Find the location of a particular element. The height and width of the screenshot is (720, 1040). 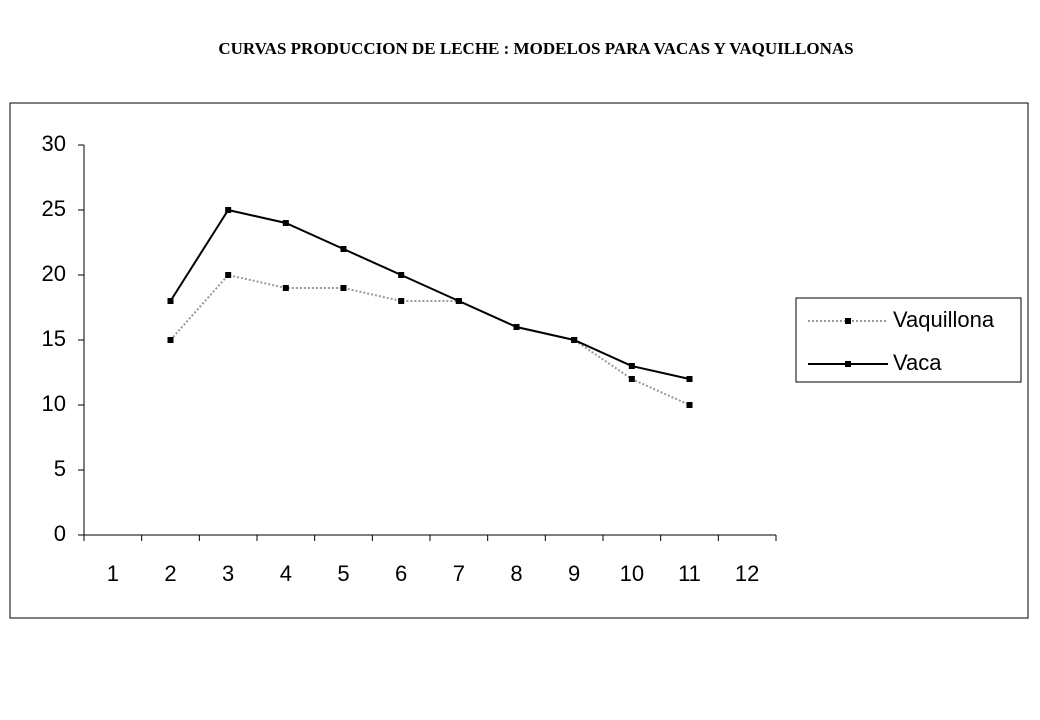

x-tick-label: 5 is located at coordinates (343, 573).